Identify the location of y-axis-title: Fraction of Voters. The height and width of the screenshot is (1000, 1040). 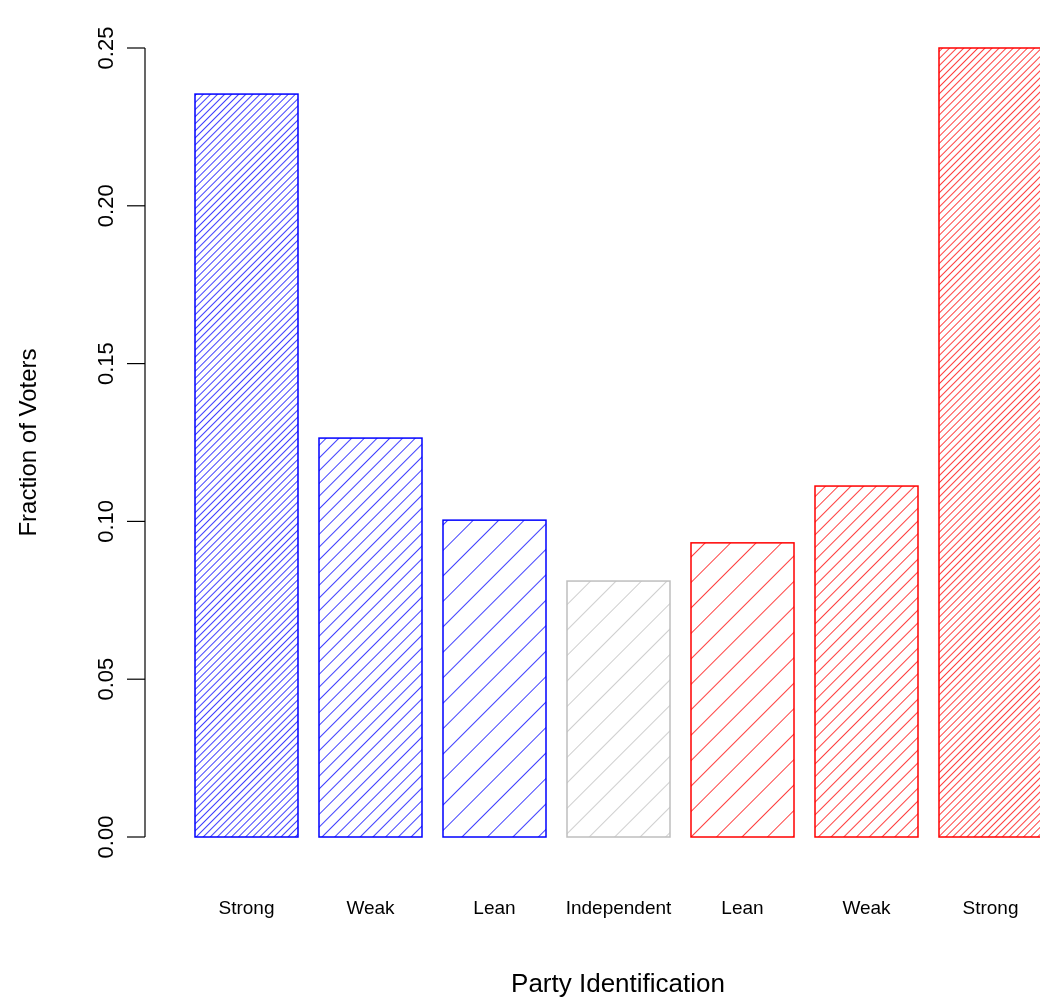
(27, 442).